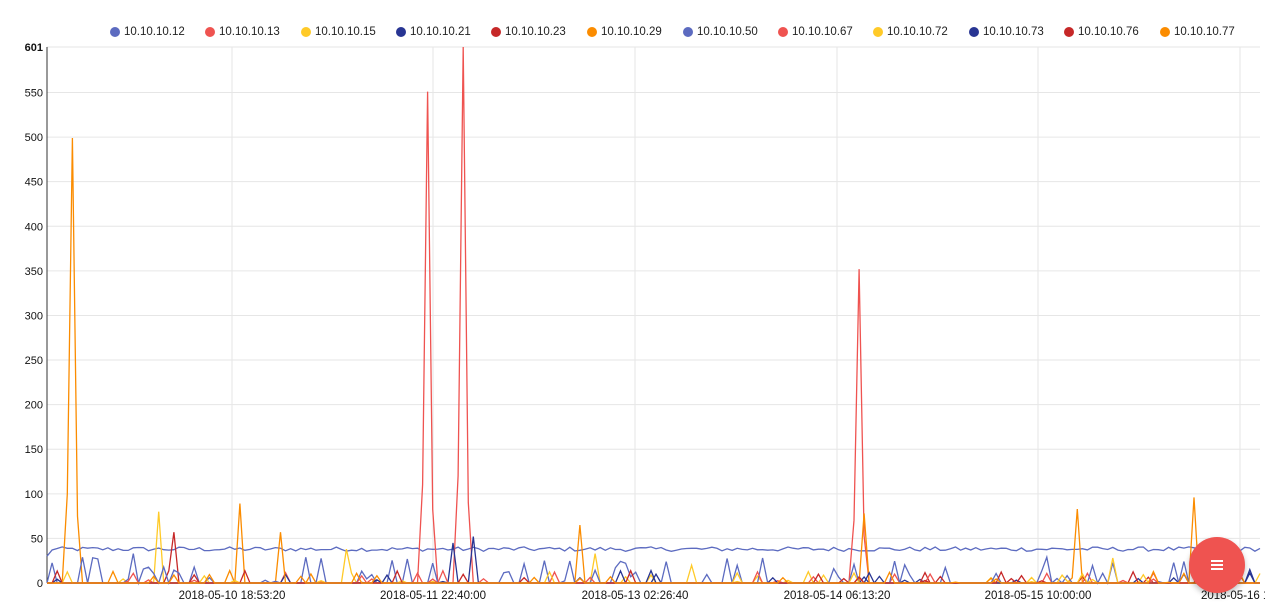 The image size is (1265, 612). Describe the element at coordinates (822, 32) in the screenshot. I see `legend-label: 10.10.10.67` at that location.